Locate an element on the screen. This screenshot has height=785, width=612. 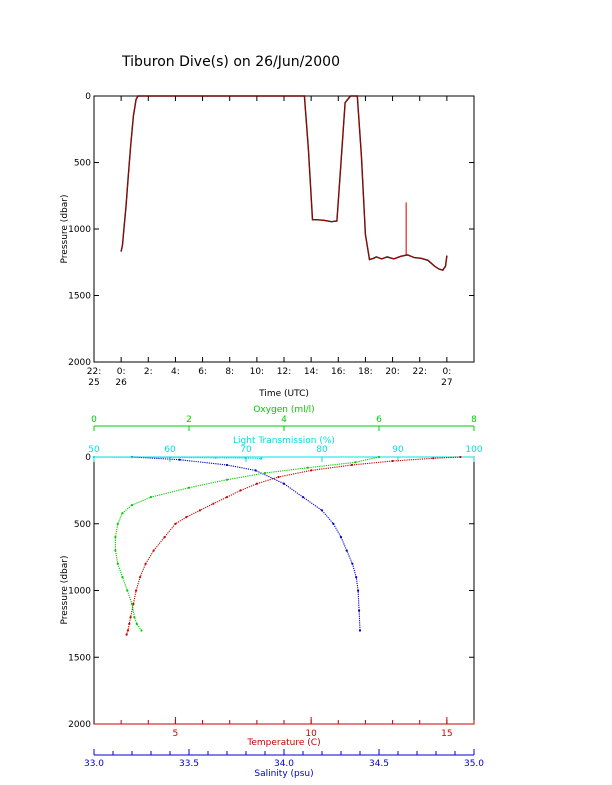
panel1-x-label: Time (UTC) is located at coordinates (283, 394).